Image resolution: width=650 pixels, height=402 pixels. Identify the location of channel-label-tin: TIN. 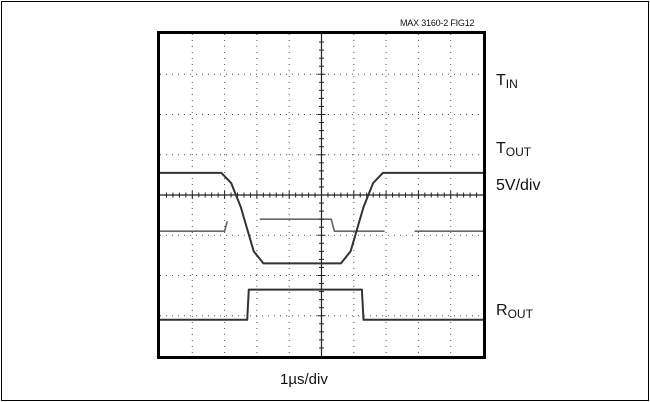
(507, 81).